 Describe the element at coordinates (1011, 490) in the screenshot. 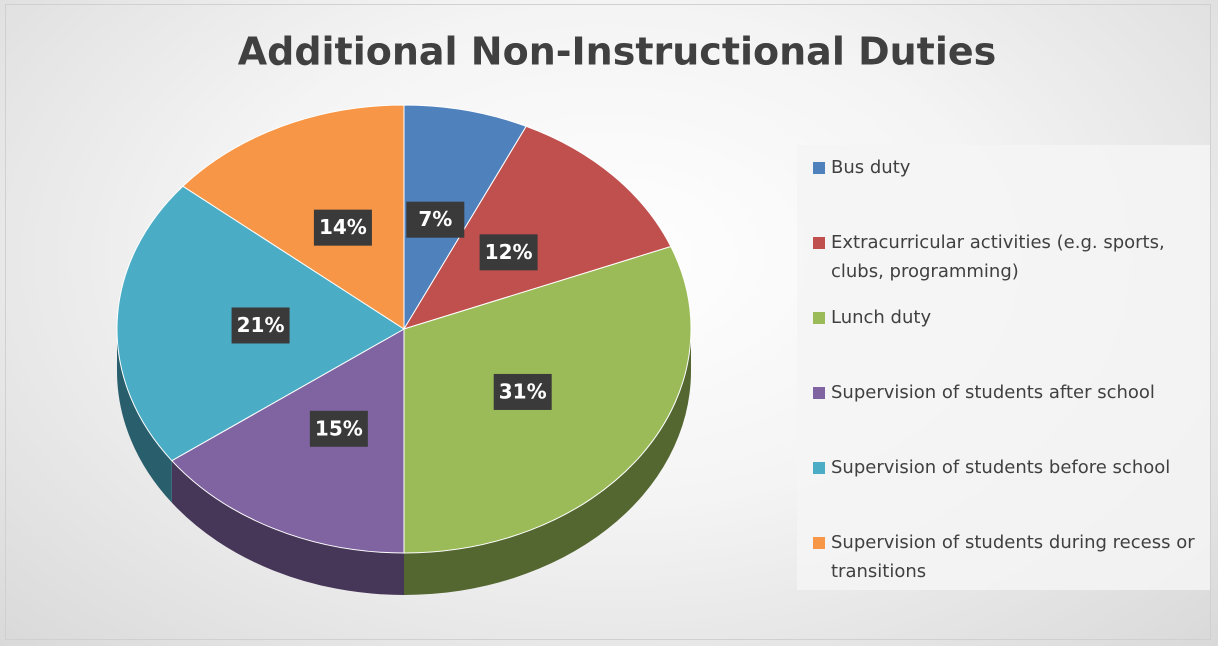

I see `legend-entry: Supervision of students before school` at that location.